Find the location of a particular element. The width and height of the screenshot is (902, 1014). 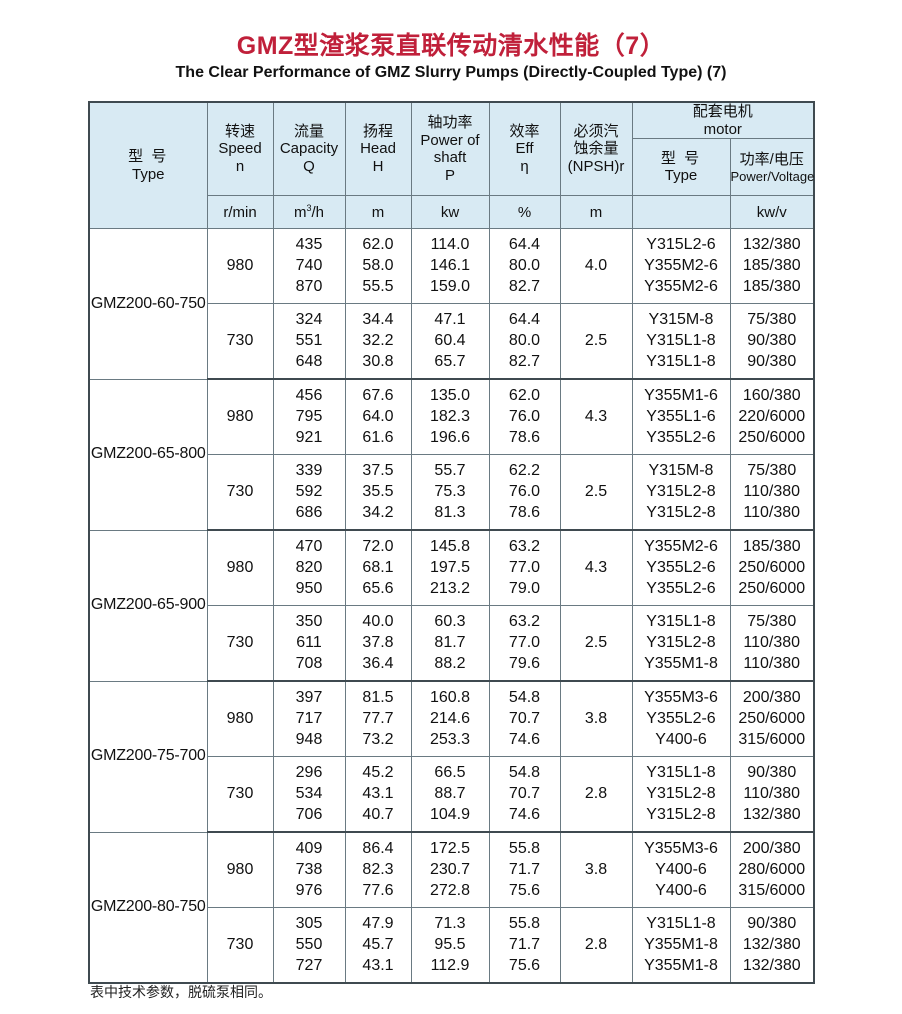

capacity-cell: 350 611 708 is located at coordinates (309, 644).